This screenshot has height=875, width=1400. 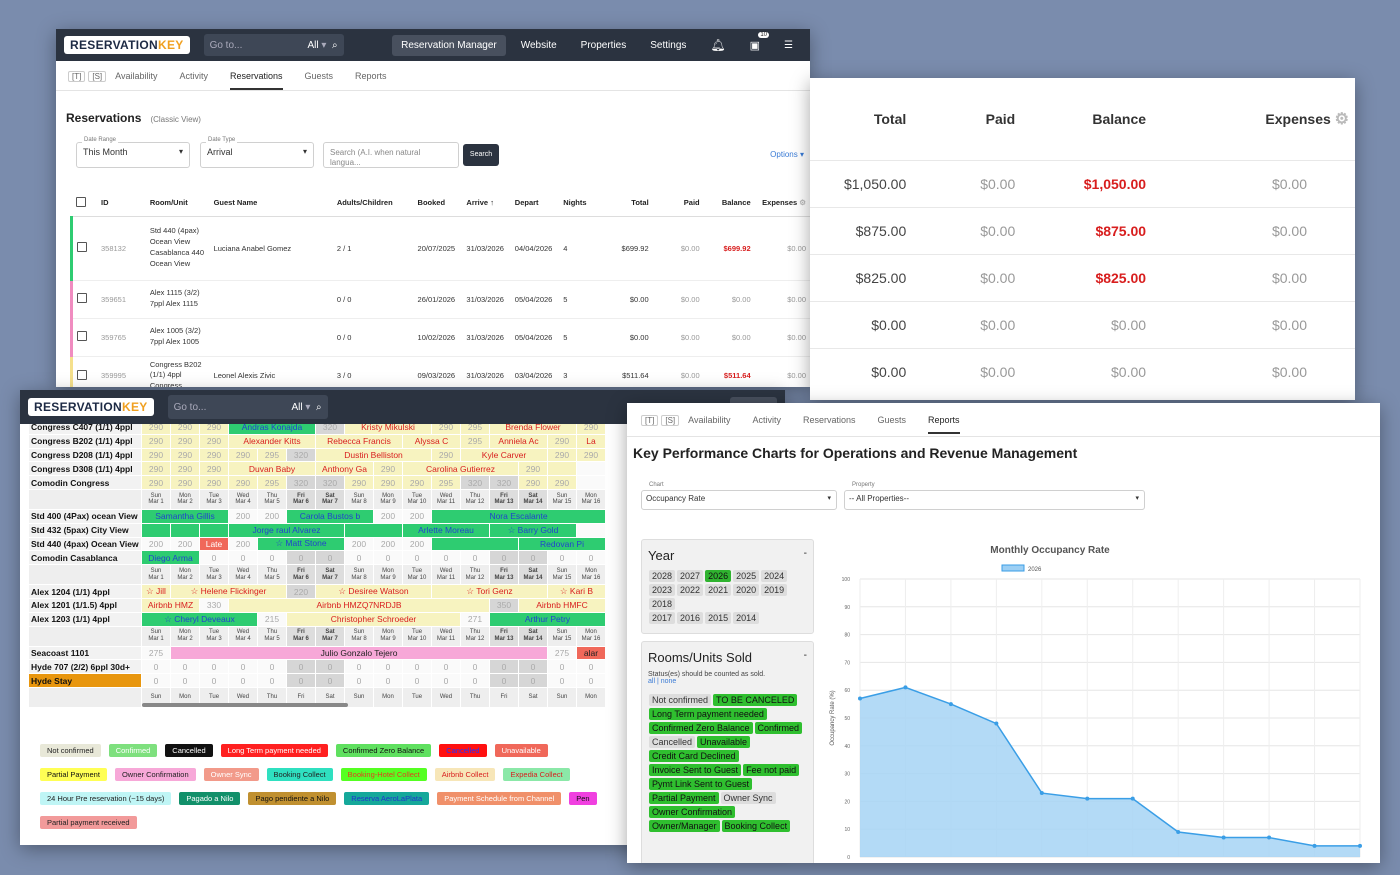 I want to click on rate-cell: 320, so click(x=301, y=455).